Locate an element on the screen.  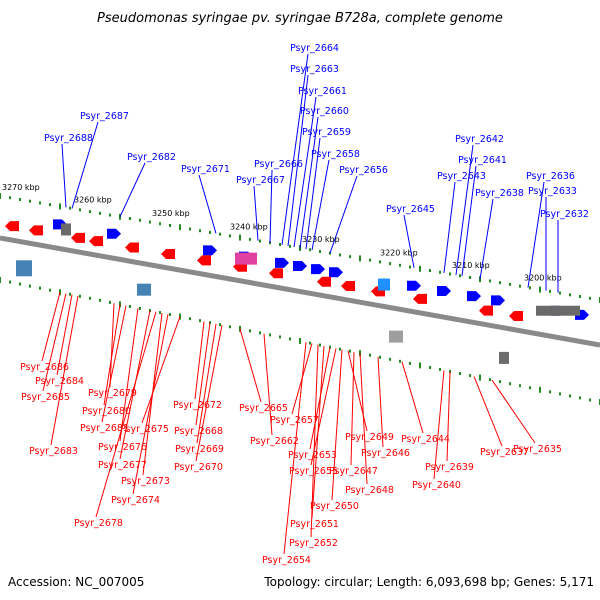
forward-gene-label: Psyr_2638 is located at coordinates (499, 193).